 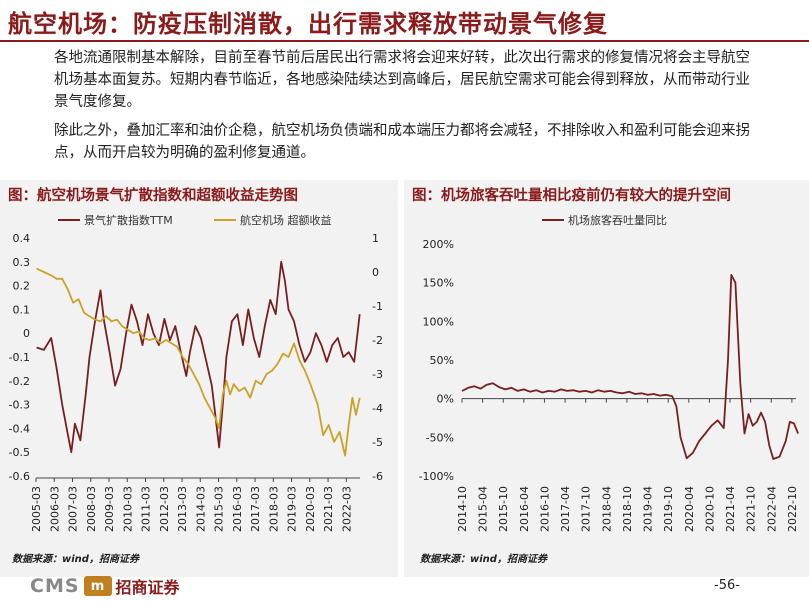 What do you see at coordinates (483, 509) in the screenshot?
I see `x-tick-label: 2015-04` at bounding box center [483, 509].